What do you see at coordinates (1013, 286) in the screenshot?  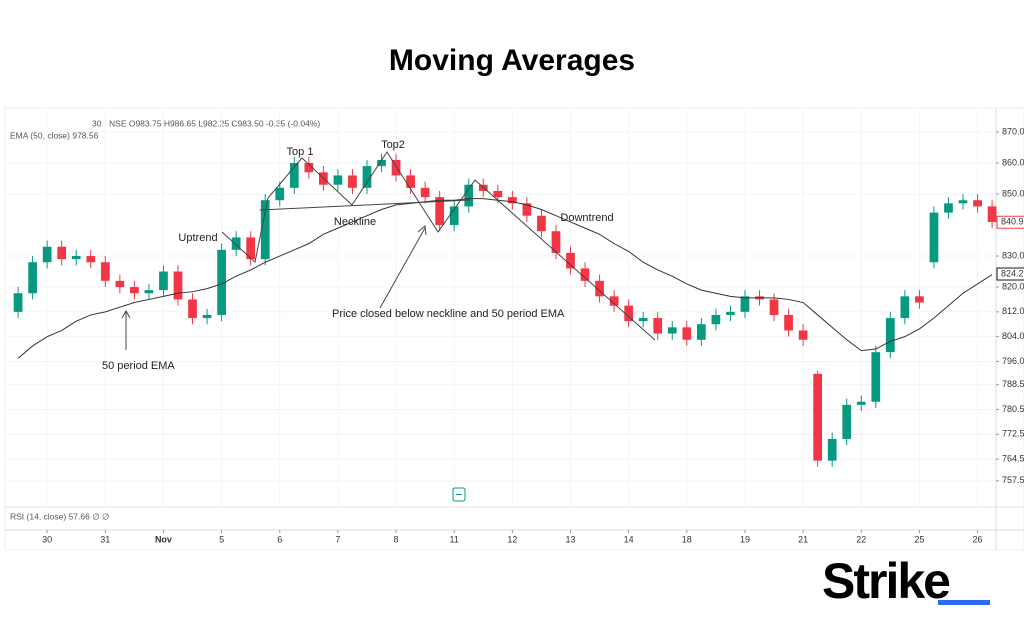 I see `y-tick-label: 820.0` at bounding box center [1013, 286].